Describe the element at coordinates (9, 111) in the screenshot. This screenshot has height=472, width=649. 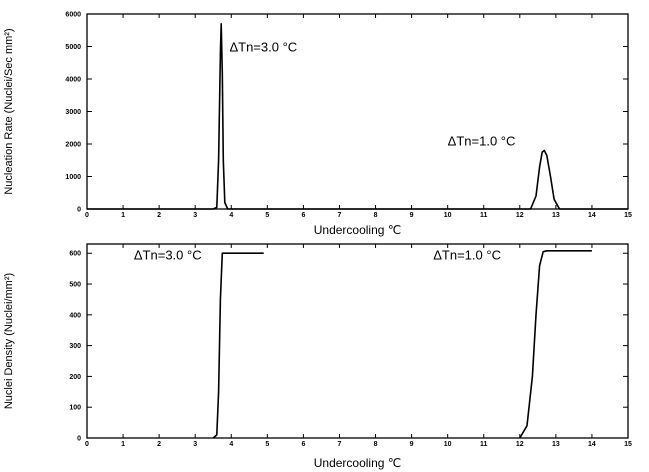
I see `y-axis-label: Nucleation Rate (Nuclei/Sec mm²)` at that location.